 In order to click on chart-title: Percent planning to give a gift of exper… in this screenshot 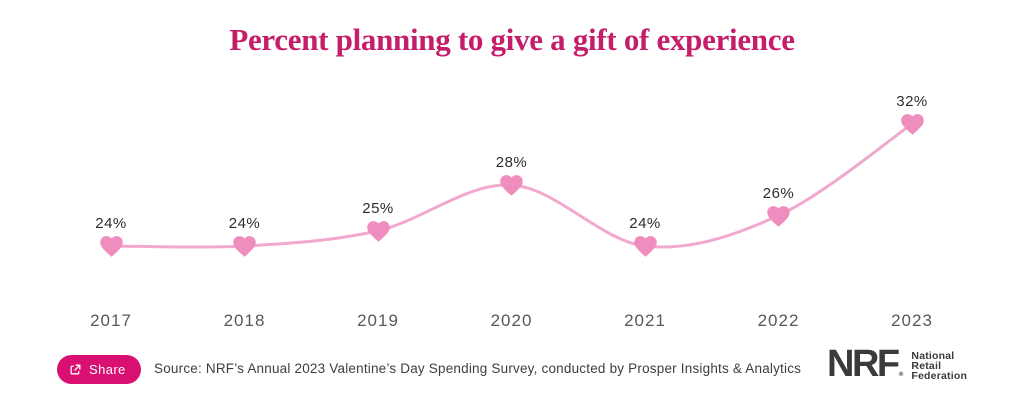, I will do `click(512, 39)`.